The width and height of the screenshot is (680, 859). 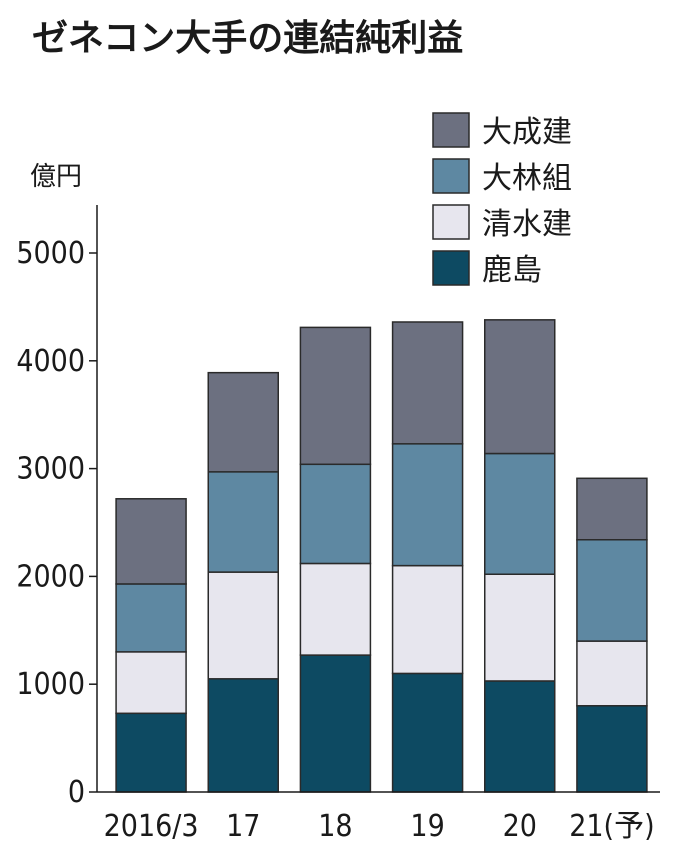 What do you see at coordinates (611, 826) in the screenshot?
I see `x-tick-label: 21(予)` at bounding box center [611, 826].